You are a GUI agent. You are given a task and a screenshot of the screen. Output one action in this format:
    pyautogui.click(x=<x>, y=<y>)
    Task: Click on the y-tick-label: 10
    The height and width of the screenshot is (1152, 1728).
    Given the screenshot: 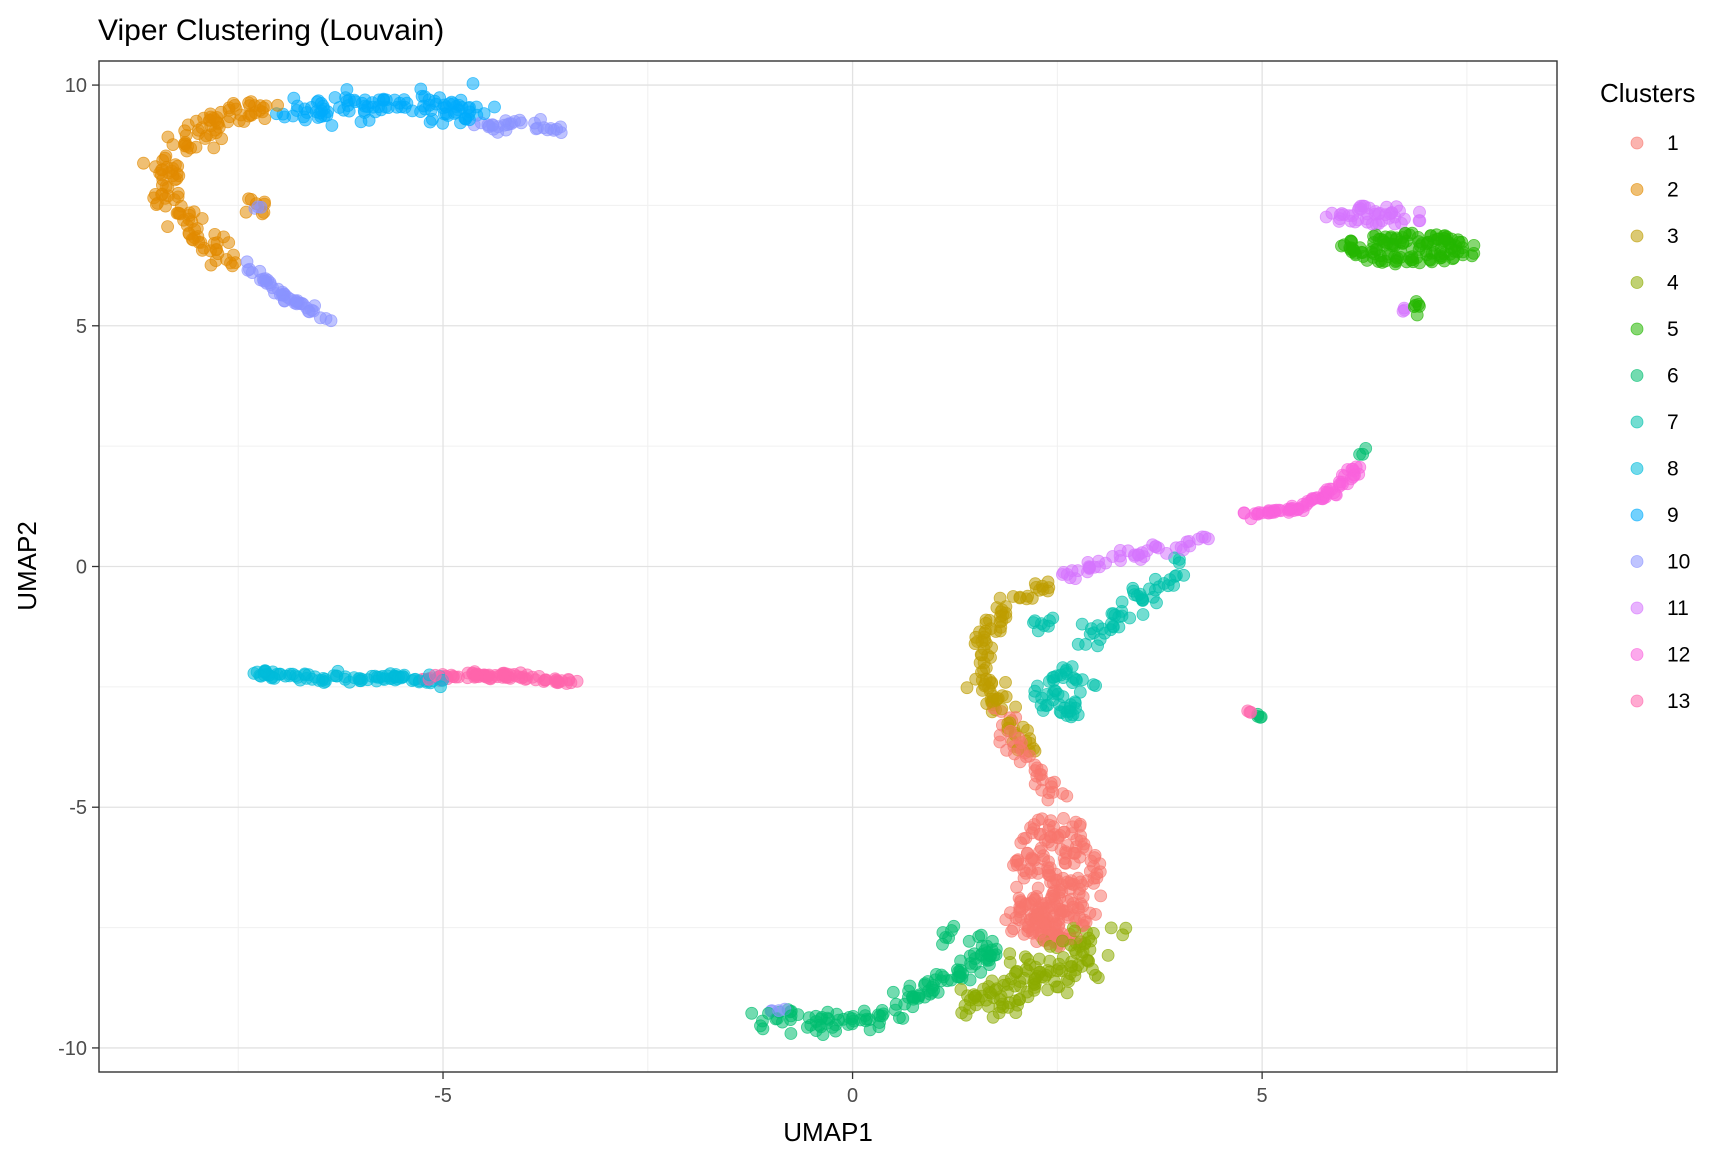 What is the action you would take?
    pyautogui.click(x=76, y=86)
    